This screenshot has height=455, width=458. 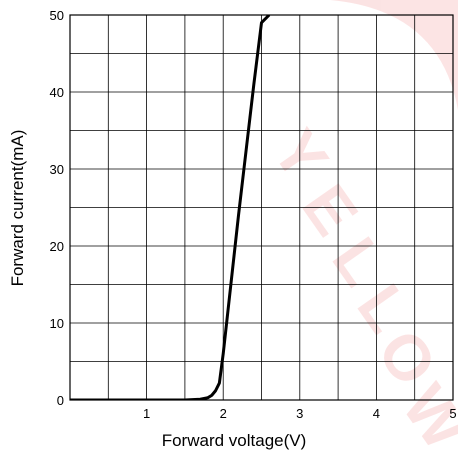 I want to click on y-tick-label: 40, so click(x=57, y=92).